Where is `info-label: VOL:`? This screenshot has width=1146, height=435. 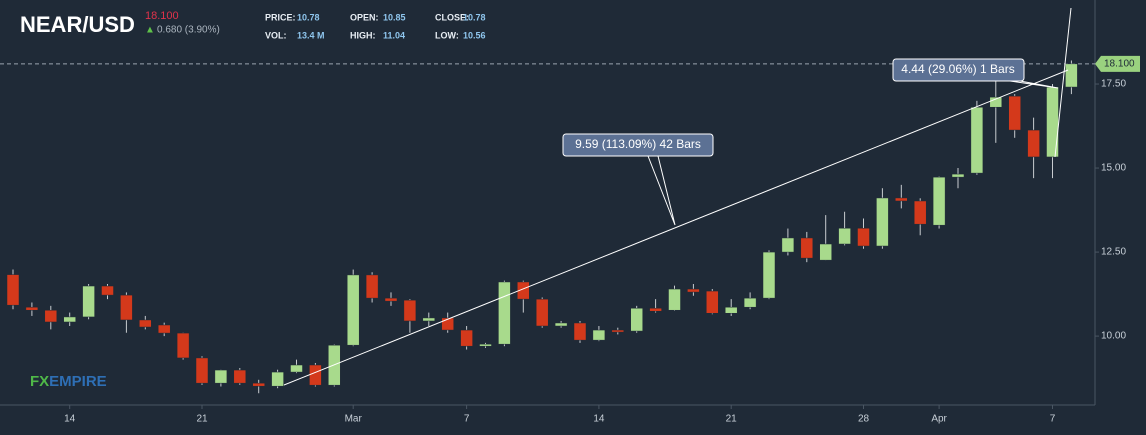
info-label: VOL: is located at coordinates (276, 35).